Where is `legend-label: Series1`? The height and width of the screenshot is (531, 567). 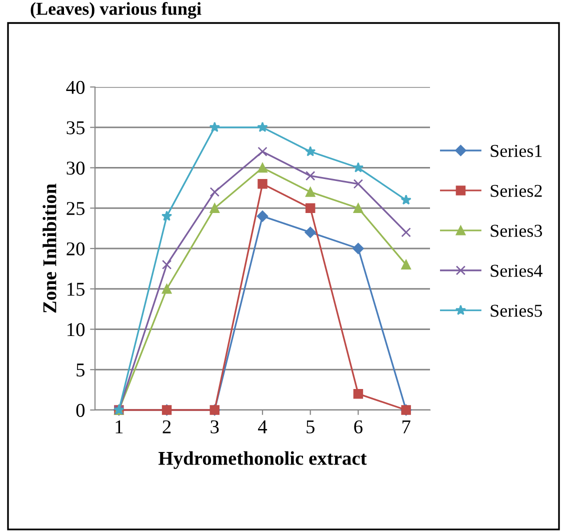 legend-label: Series1 is located at coordinates (516, 151).